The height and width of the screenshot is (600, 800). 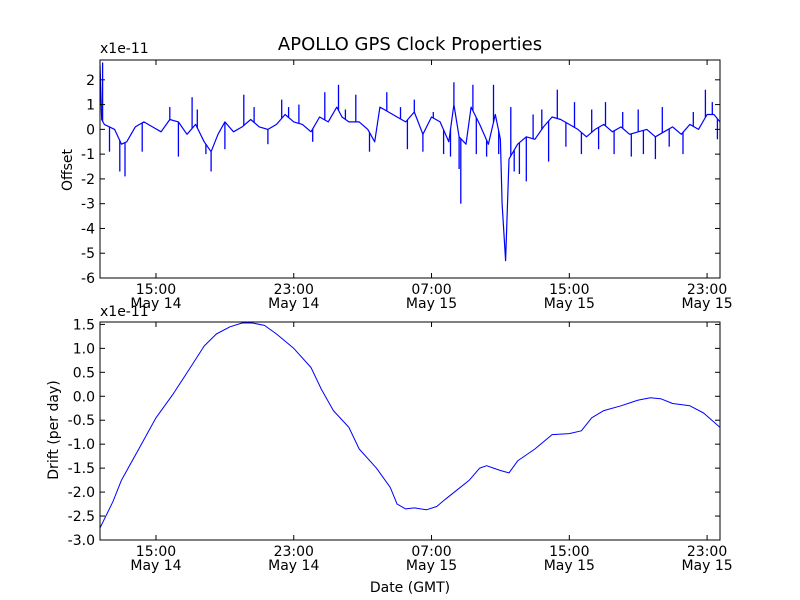 I want to click on drift-ylabel: Drift (per day), so click(x=54, y=429).